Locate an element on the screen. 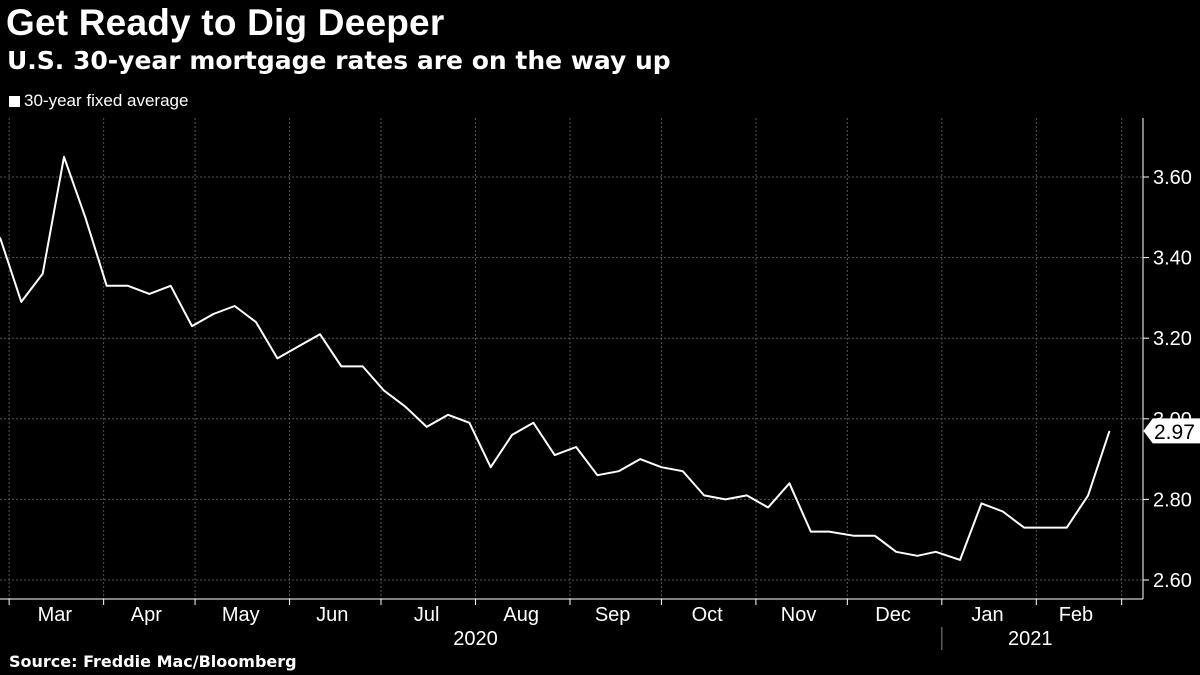  x-month-label: Aug is located at coordinates (521, 615).